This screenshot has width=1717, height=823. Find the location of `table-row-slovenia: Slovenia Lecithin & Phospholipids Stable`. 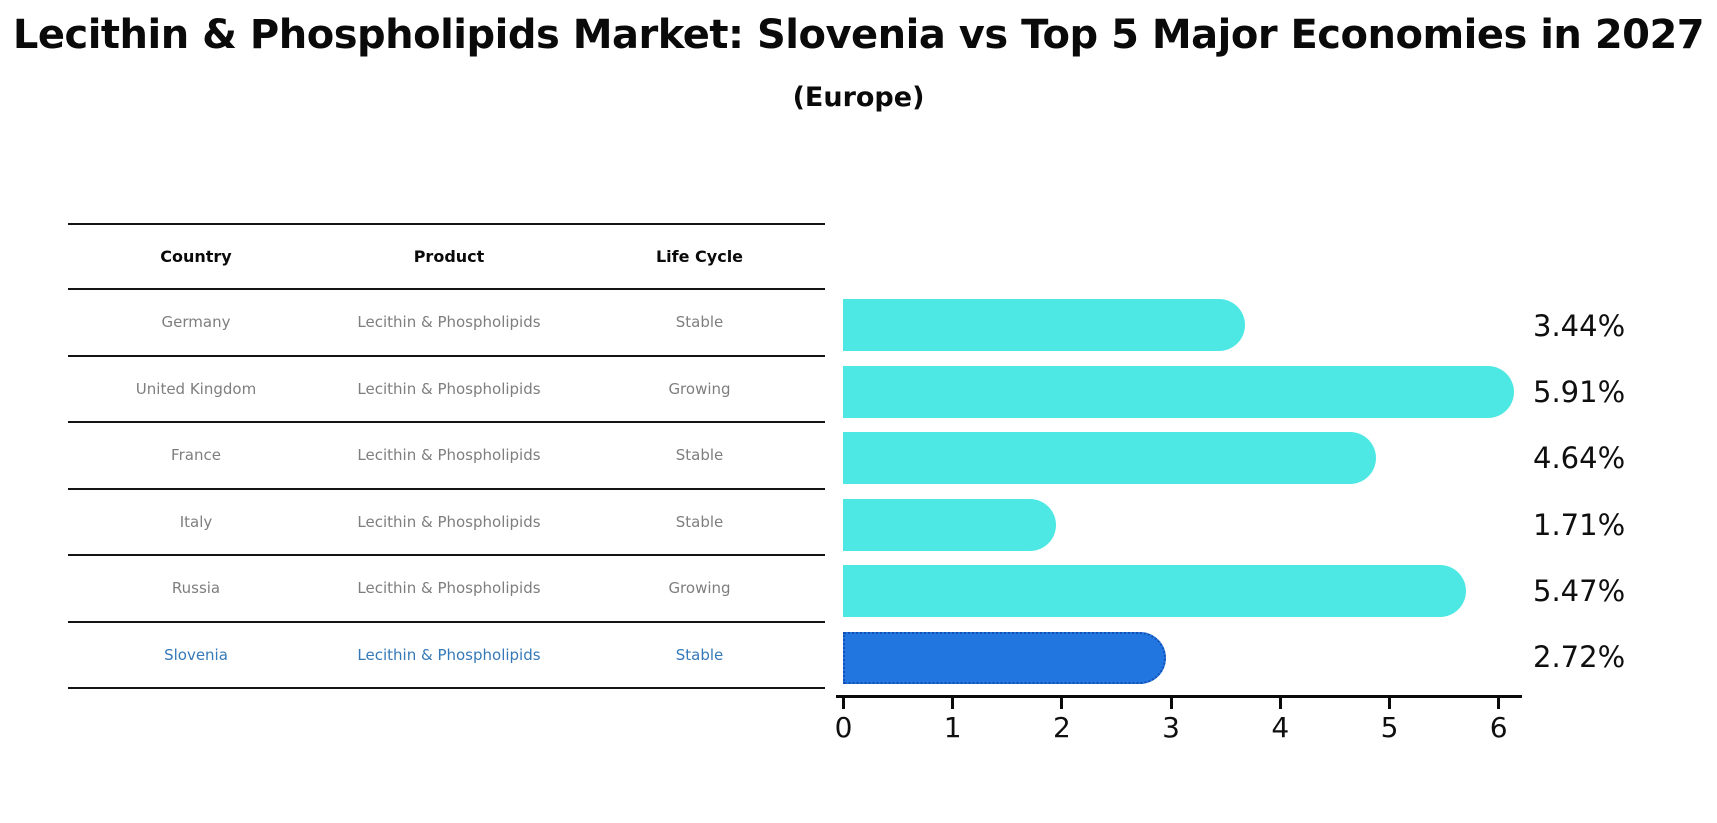

table-row-slovenia: Slovenia Lecithin & Phospholipids Stable is located at coordinates (446, 656).